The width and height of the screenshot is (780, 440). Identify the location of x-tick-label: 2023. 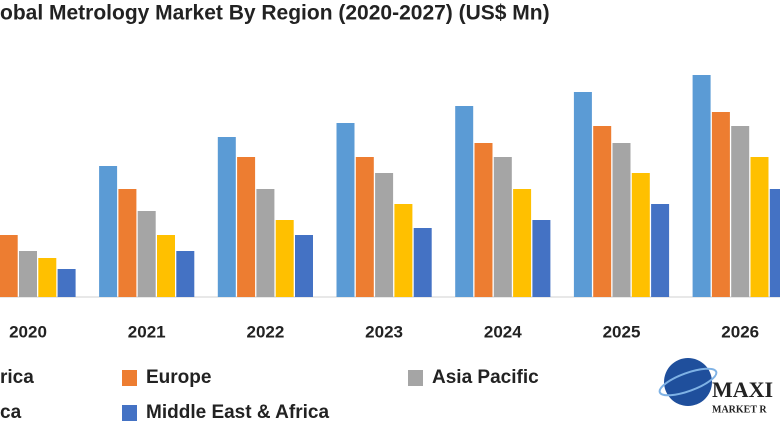
(384, 331).